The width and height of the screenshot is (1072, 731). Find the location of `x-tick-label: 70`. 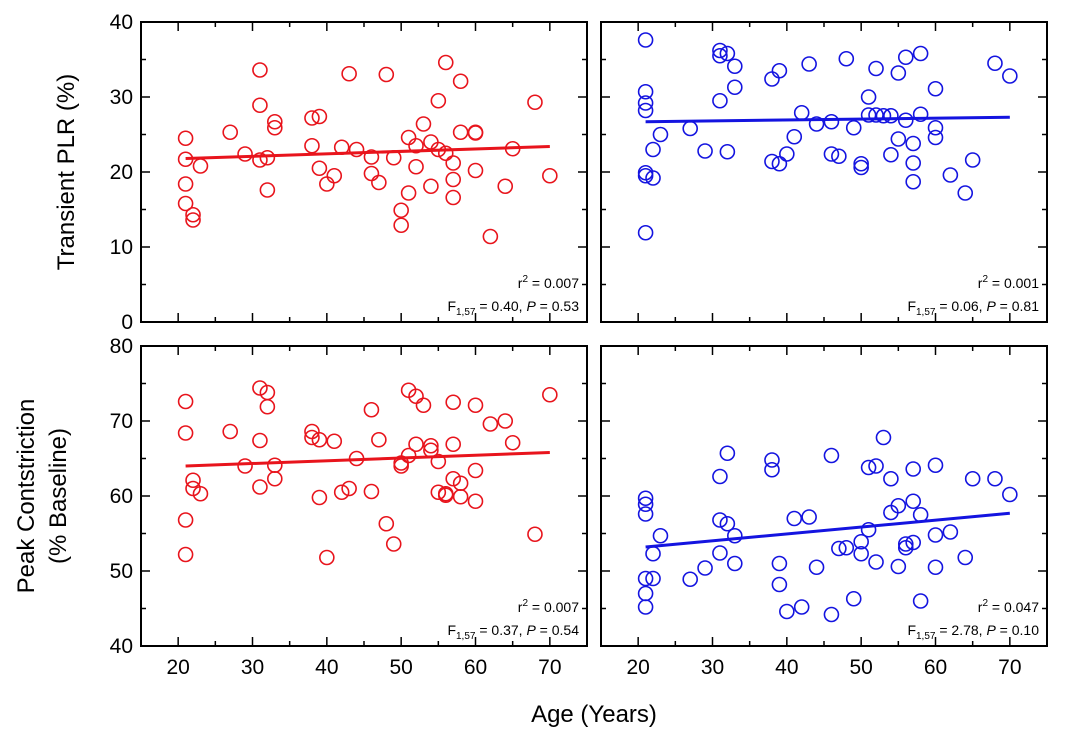

x-tick-label: 70 is located at coordinates (1009, 667).